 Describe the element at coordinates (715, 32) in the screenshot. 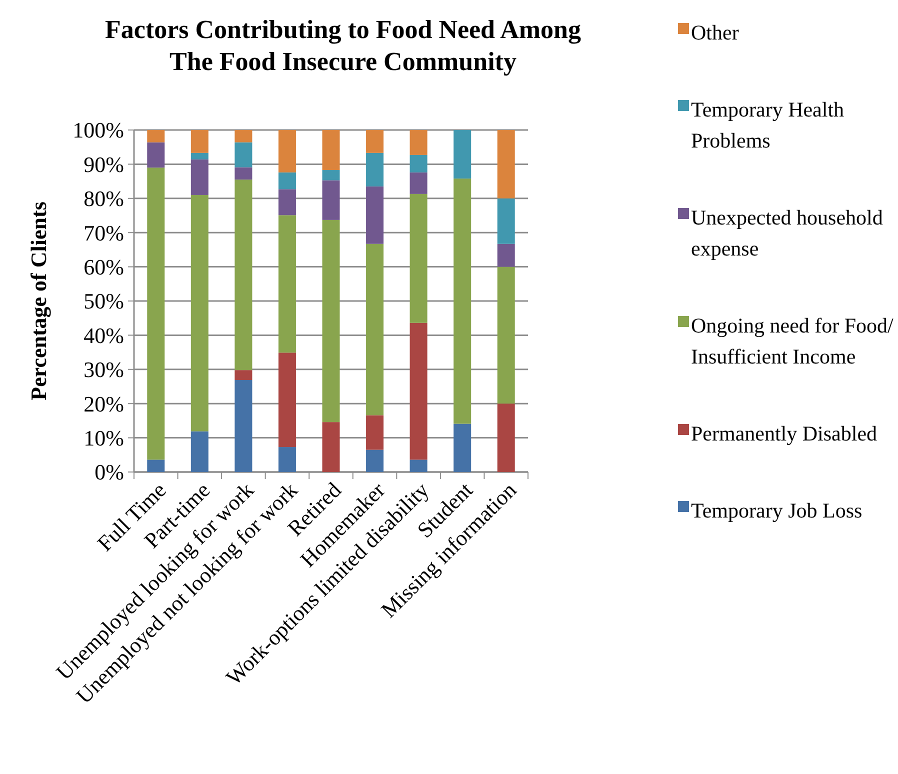

I see `legend-label: Other` at that location.